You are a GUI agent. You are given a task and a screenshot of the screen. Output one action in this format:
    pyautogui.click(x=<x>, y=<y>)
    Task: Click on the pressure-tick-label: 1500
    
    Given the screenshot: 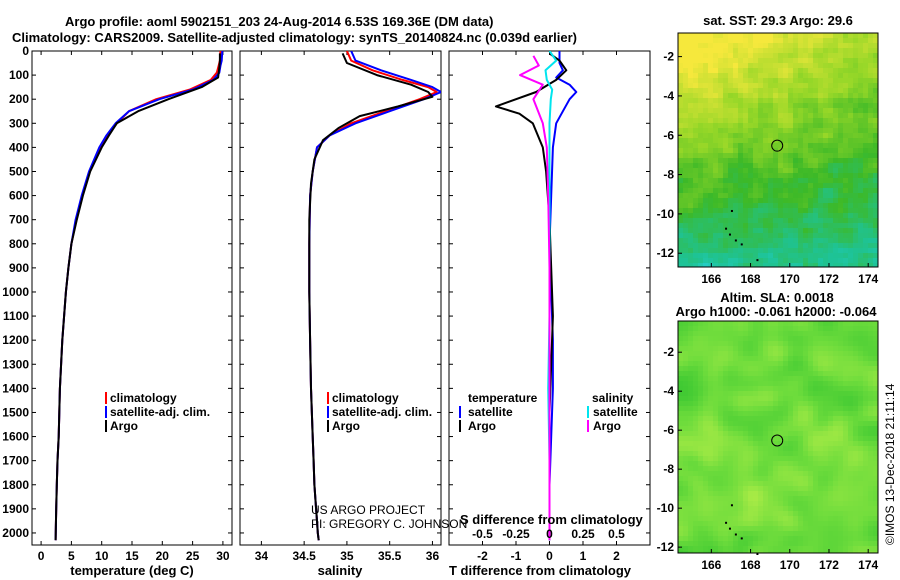 What is the action you would take?
    pyautogui.click(x=15, y=412)
    